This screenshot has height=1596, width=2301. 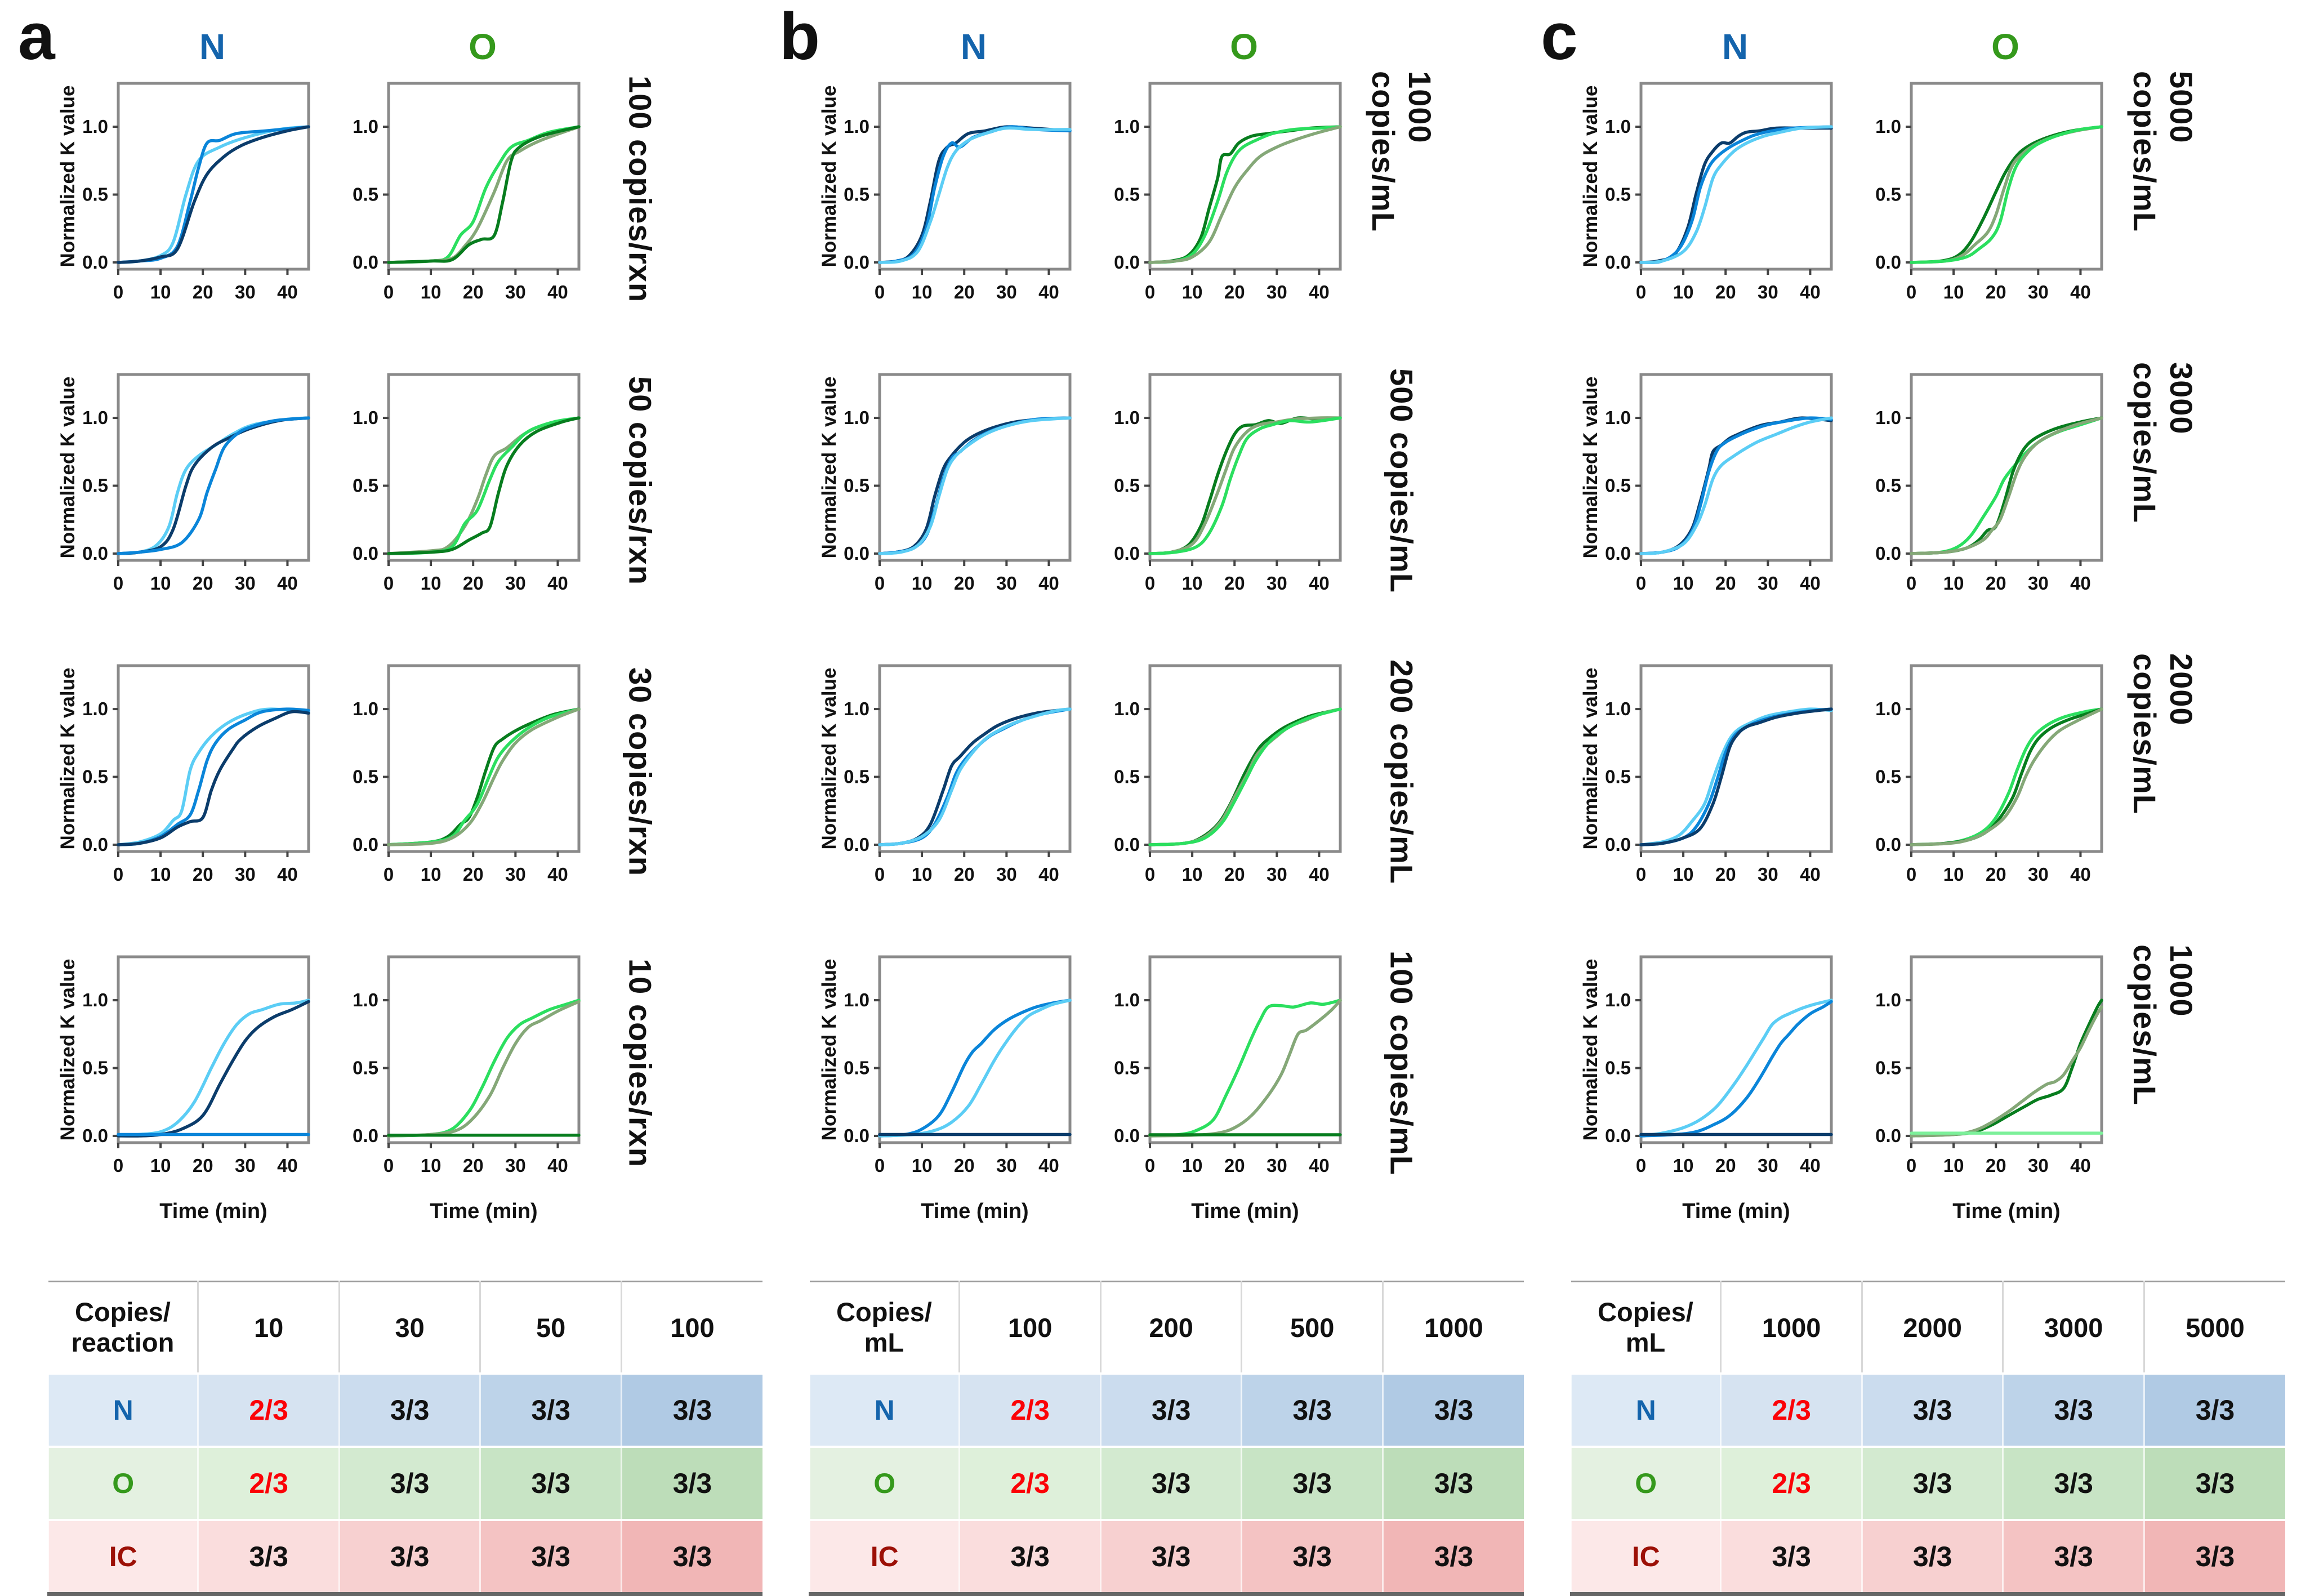 What do you see at coordinates (405, 1328) in the screenshot?
I see `table-header-row: Copies/reaction 10 30 50 100` at bounding box center [405, 1328].